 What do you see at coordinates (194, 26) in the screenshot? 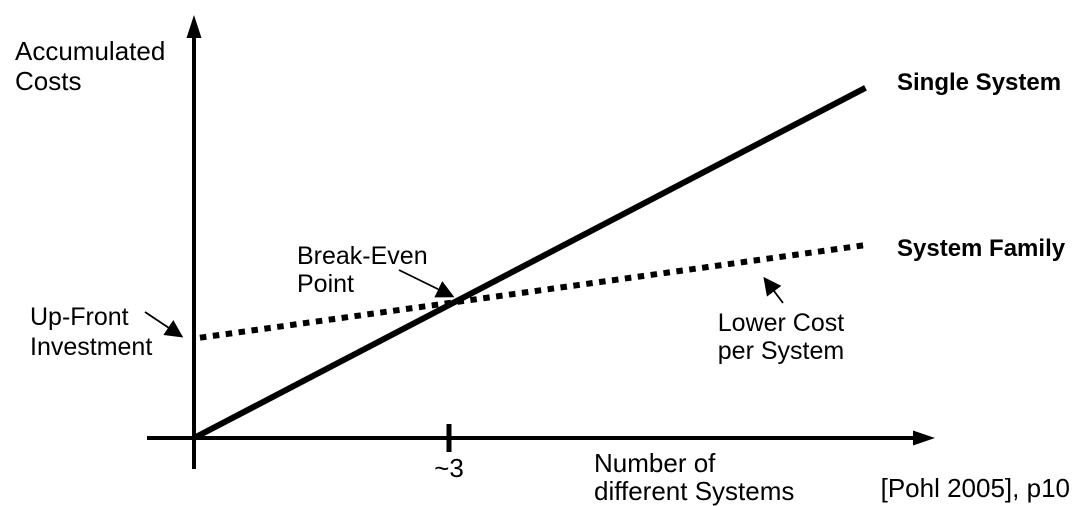
I see `y-axis-arrowhead-icon` at bounding box center [194, 26].